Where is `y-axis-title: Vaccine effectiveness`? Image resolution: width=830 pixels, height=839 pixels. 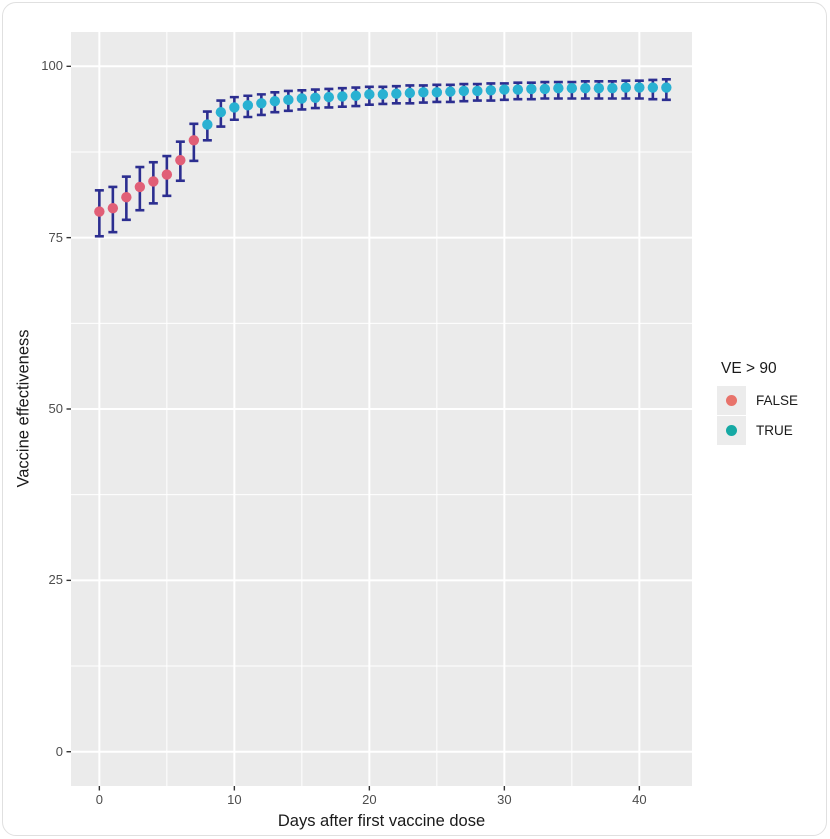 y-axis-title: Vaccine effectiveness is located at coordinates (23, 408).